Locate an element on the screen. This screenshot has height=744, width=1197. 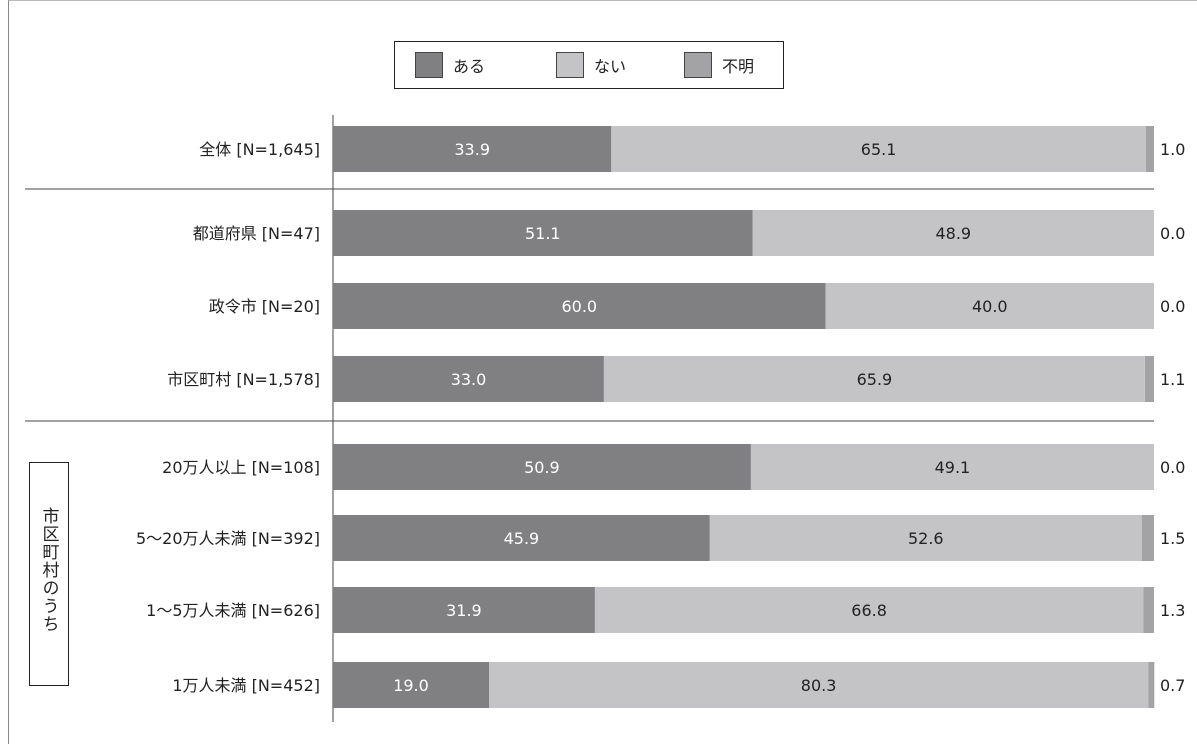
group-label-box: 市区町村のうち is located at coordinates (49, 574).